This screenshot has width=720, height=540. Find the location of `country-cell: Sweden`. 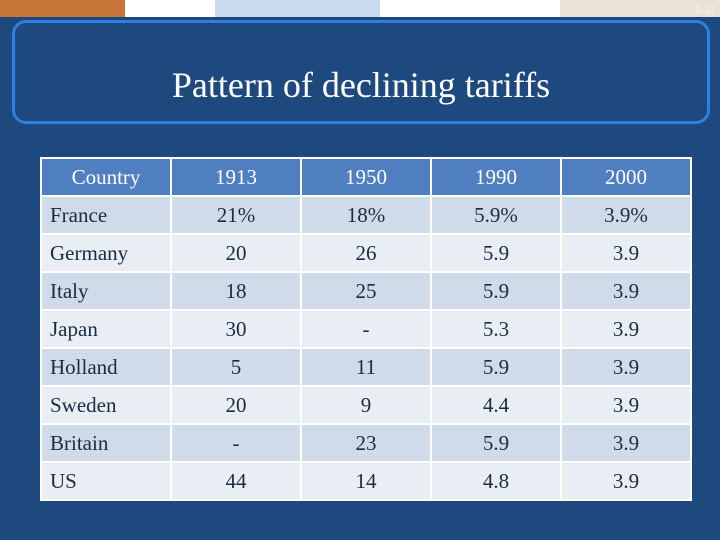

country-cell: Sweden is located at coordinates (106, 405).